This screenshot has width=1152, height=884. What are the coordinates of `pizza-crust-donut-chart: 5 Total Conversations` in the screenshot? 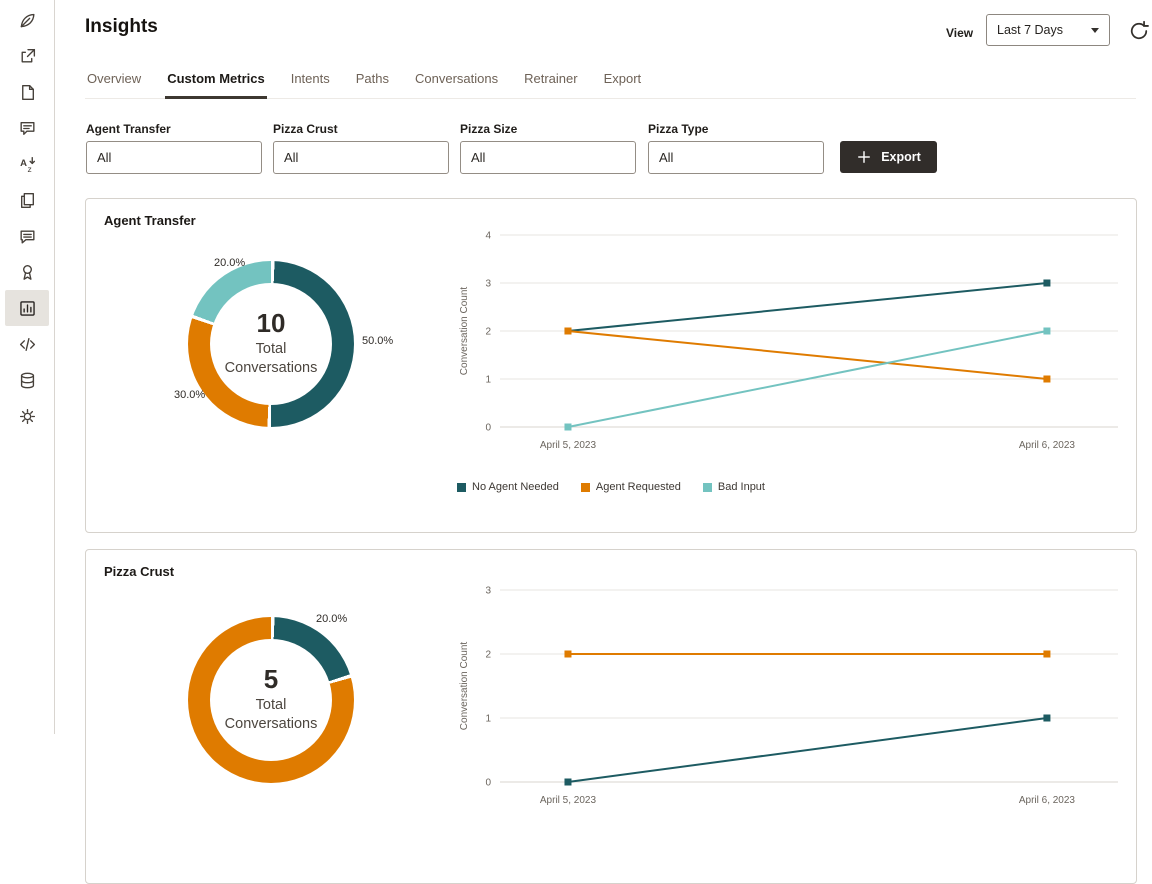 It's located at (271, 700).